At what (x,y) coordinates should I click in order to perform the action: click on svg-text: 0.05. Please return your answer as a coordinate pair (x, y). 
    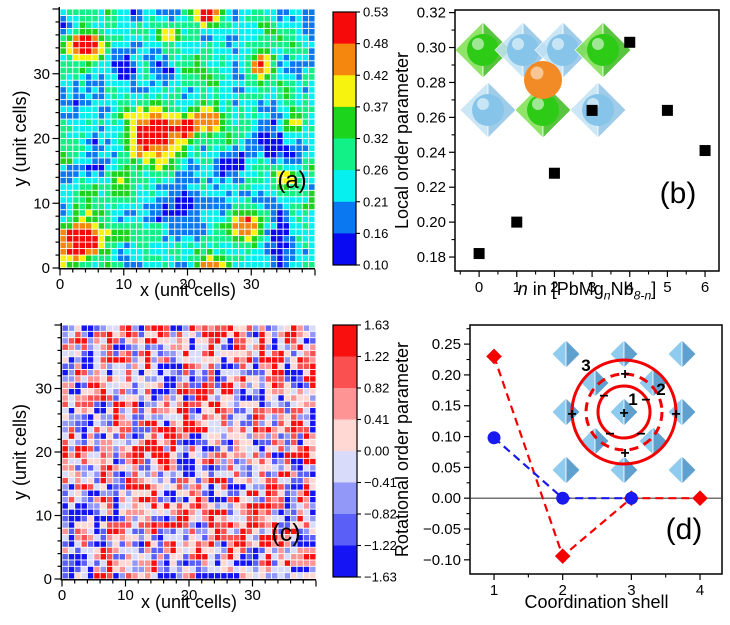
    Looking at the image, I should click on (446, 467).